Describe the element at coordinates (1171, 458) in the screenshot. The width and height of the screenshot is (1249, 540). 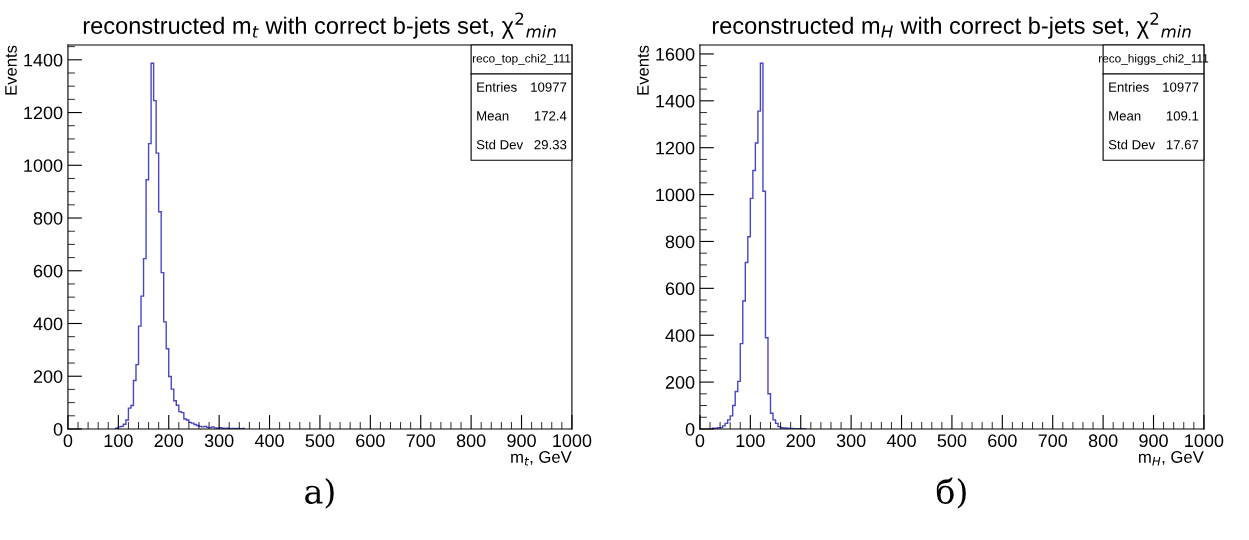
I see `x-axis-title: m$_{H}$, GeV` at that location.